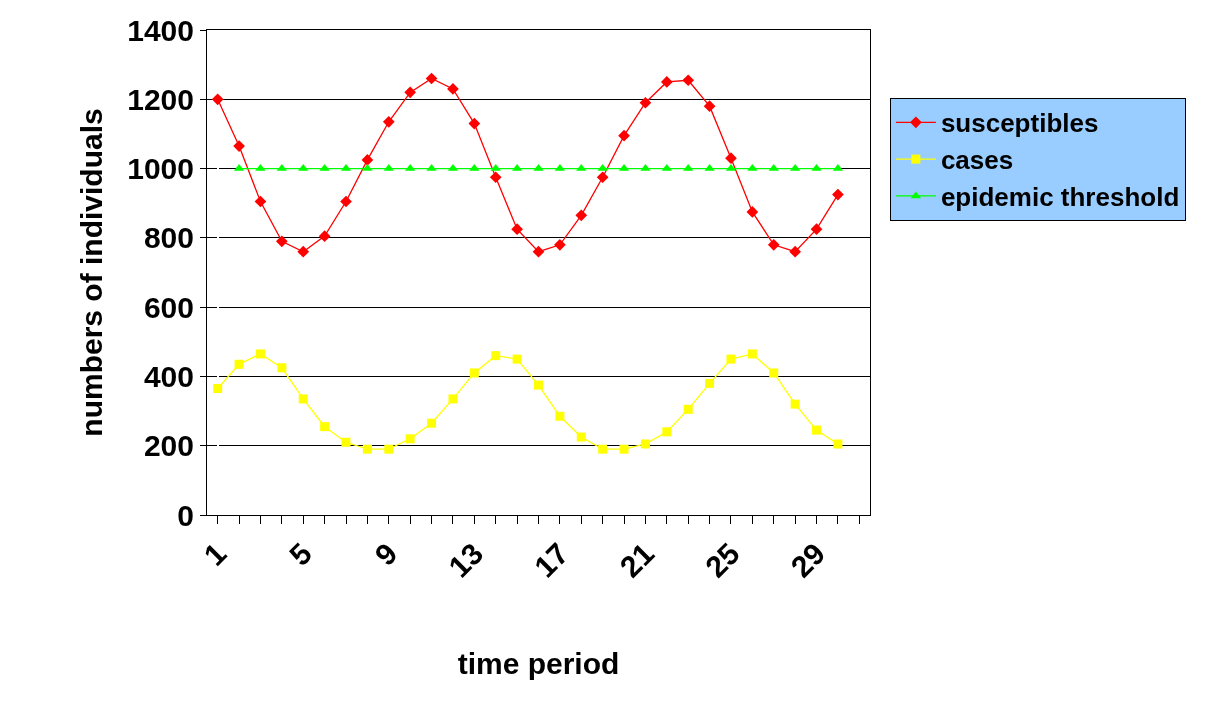  Describe the element at coordinates (92, 272) in the screenshot. I see `y-axis-title: numbers of individuals` at that location.